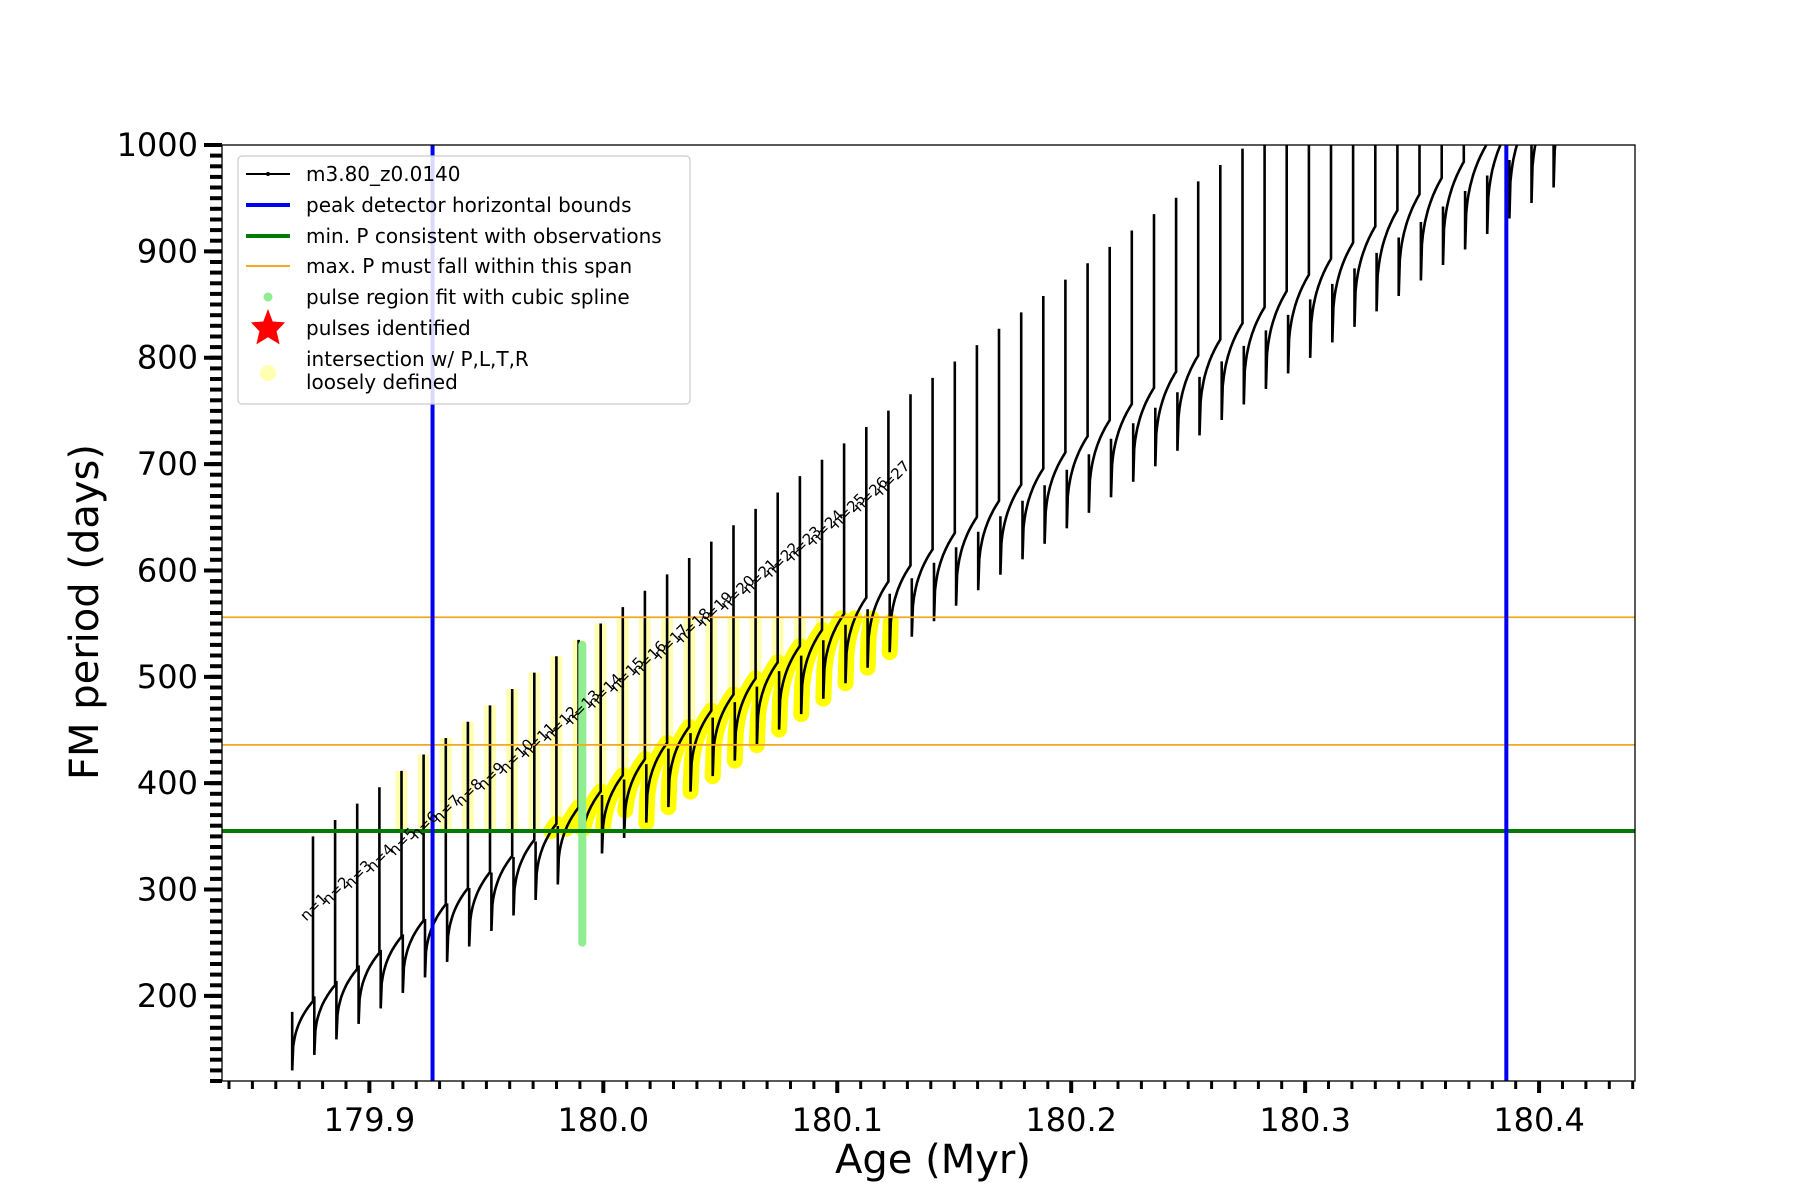 This screenshot has width=1800, height=1200. What do you see at coordinates (383, 174) in the screenshot?
I see `legend-track-label: m3.80_z0.0140` at bounding box center [383, 174].